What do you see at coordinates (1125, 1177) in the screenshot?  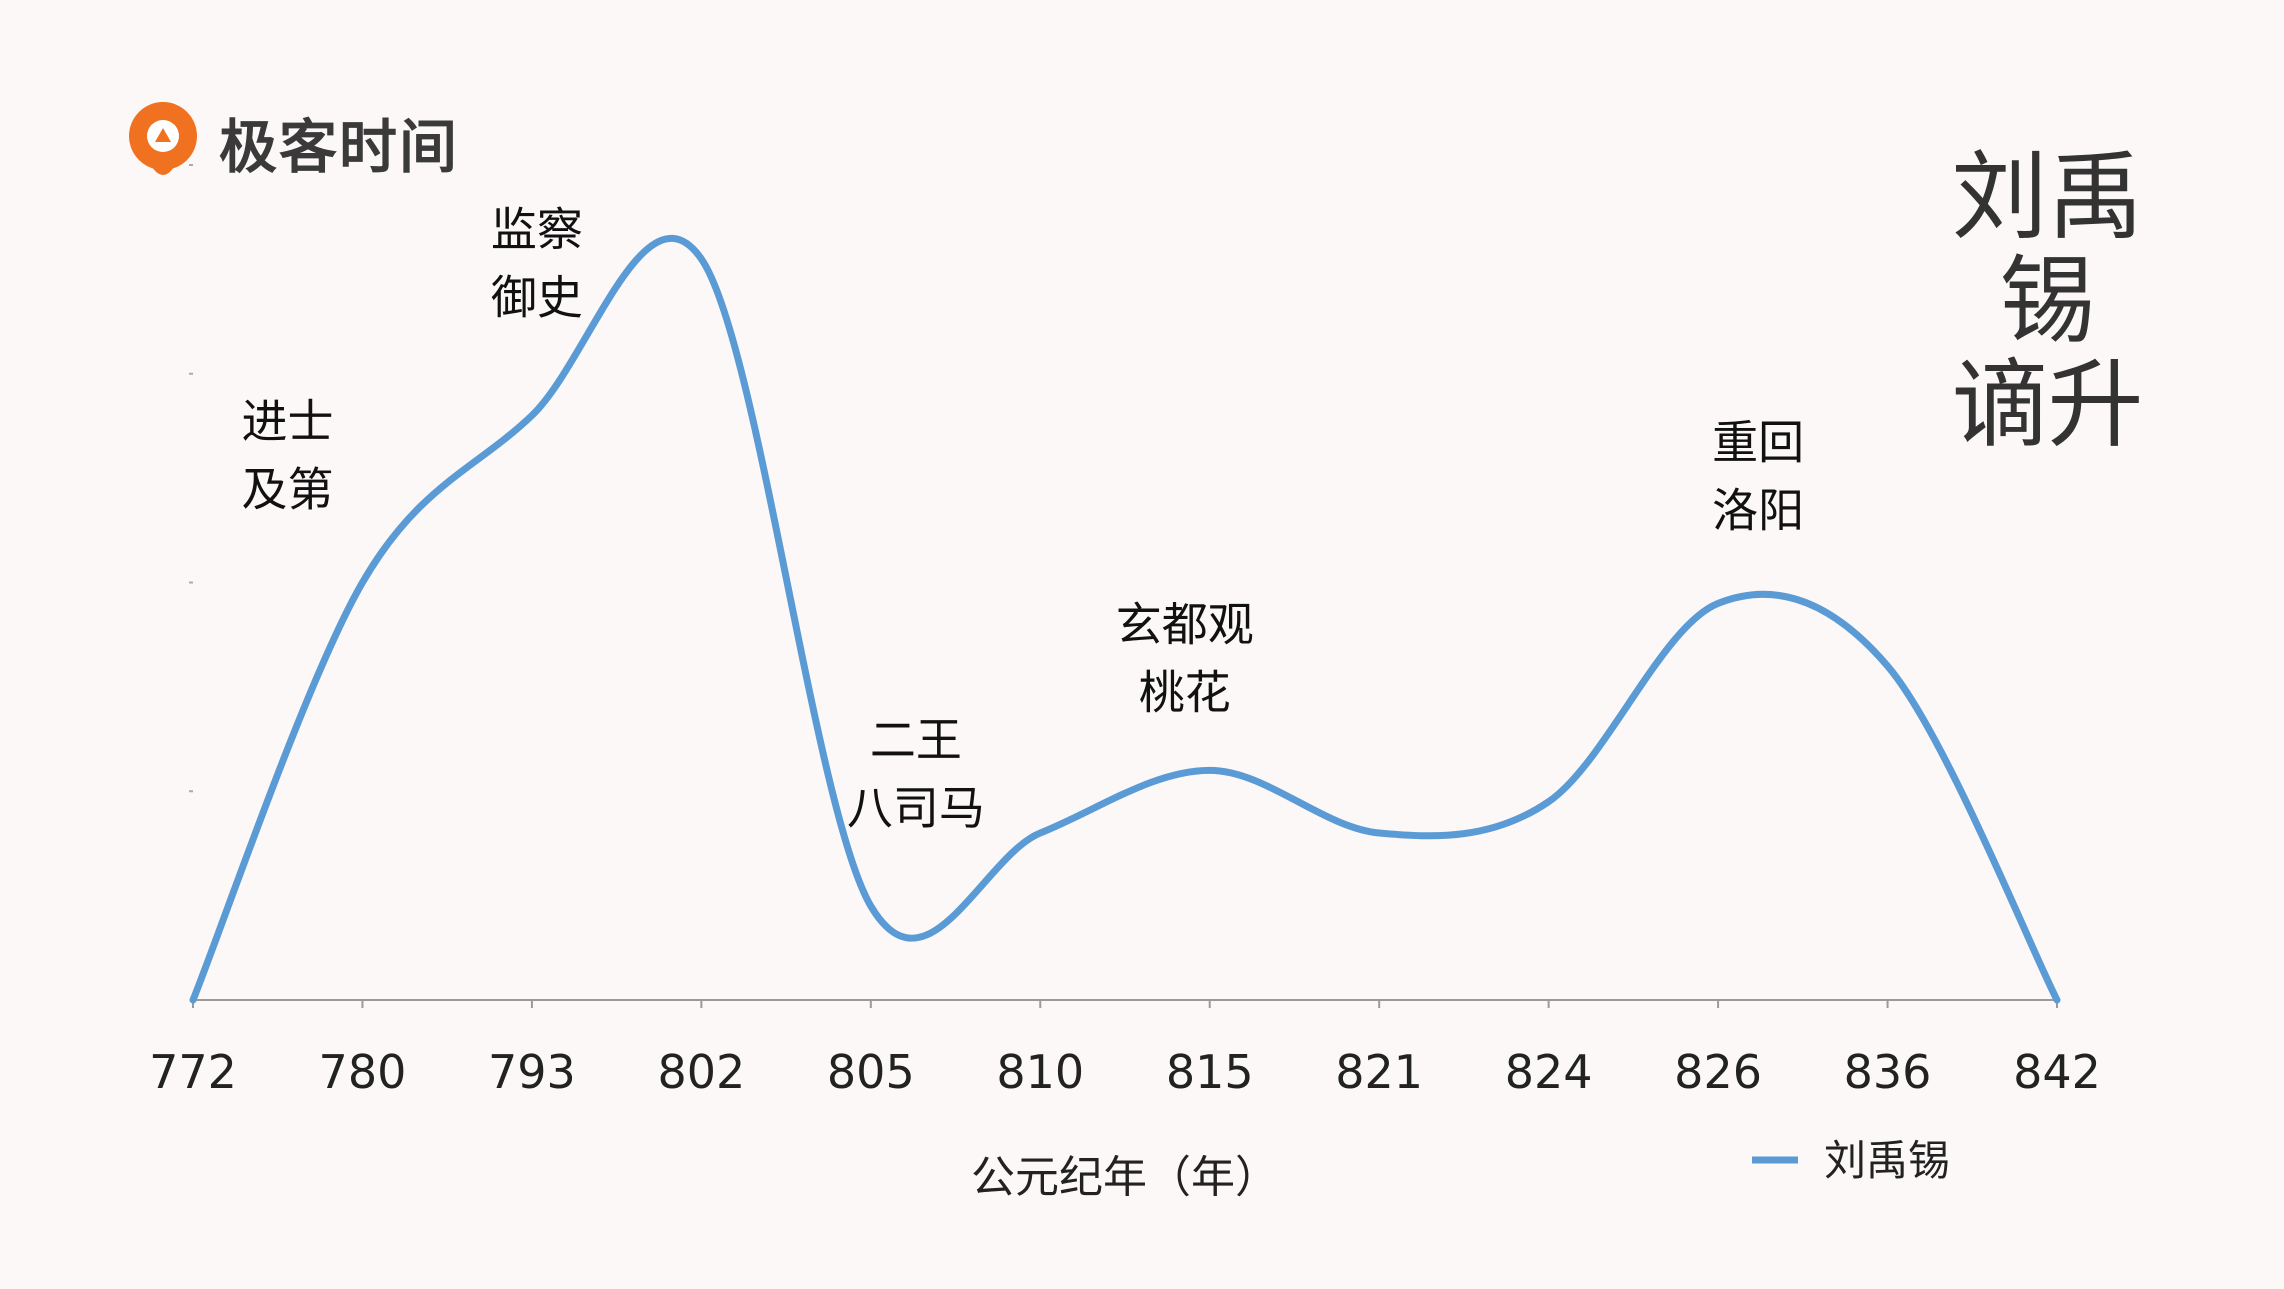 I see `x-axis-label: 公元纪年（年）` at bounding box center [1125, 1177].